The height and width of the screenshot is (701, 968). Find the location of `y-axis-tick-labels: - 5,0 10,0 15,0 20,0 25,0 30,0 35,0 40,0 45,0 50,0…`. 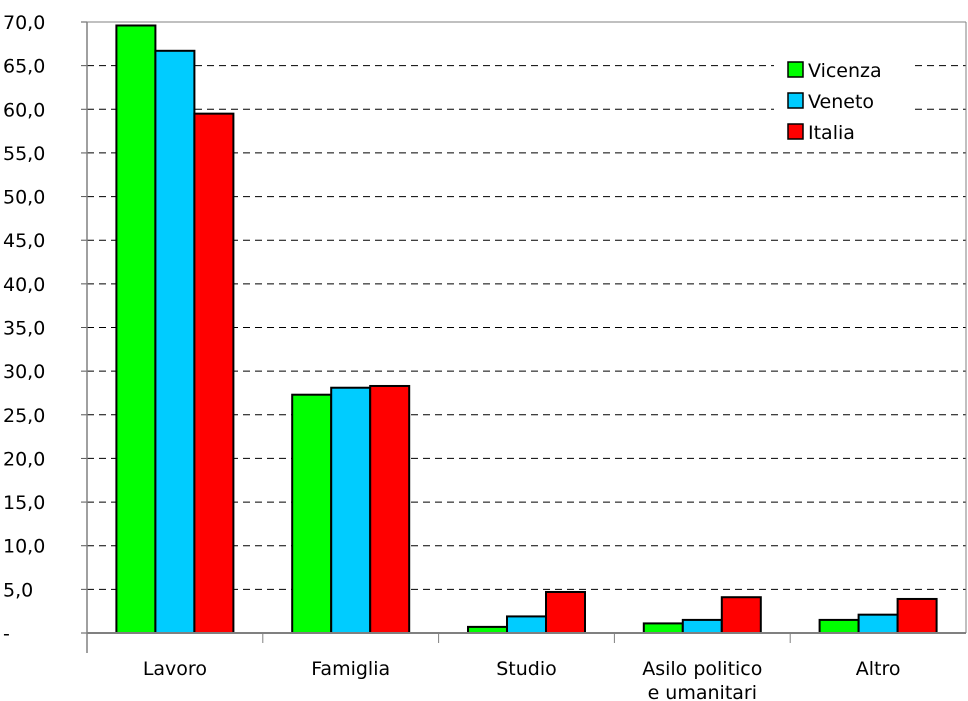

y-axis-tick-labels: - 5,0 10,0 15,0 20,0 25,0 30,0 35,0 40,0 45,0 50,0… is located at coordinates (24, 328).